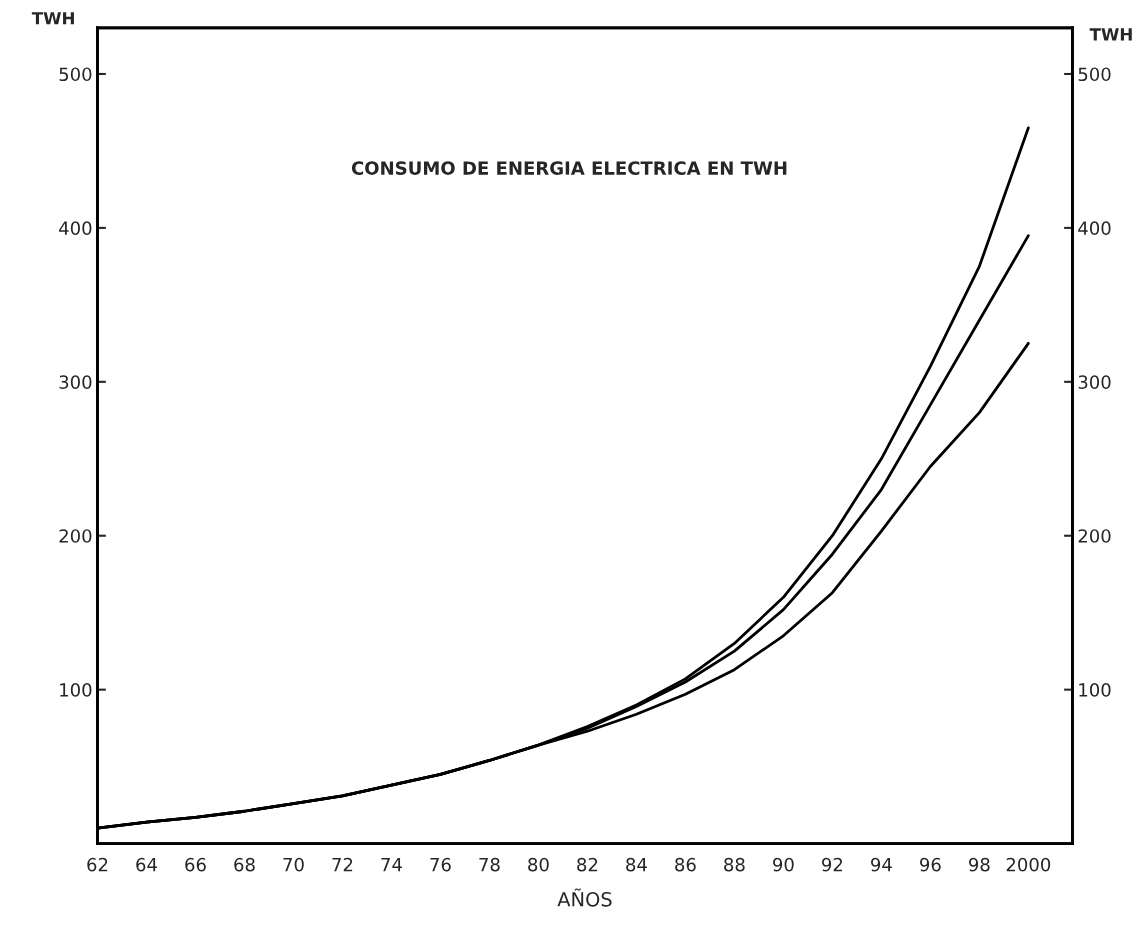 The image size is (1147, 927). I want to click on x-tick-label: 2000, so click(1028, 864).